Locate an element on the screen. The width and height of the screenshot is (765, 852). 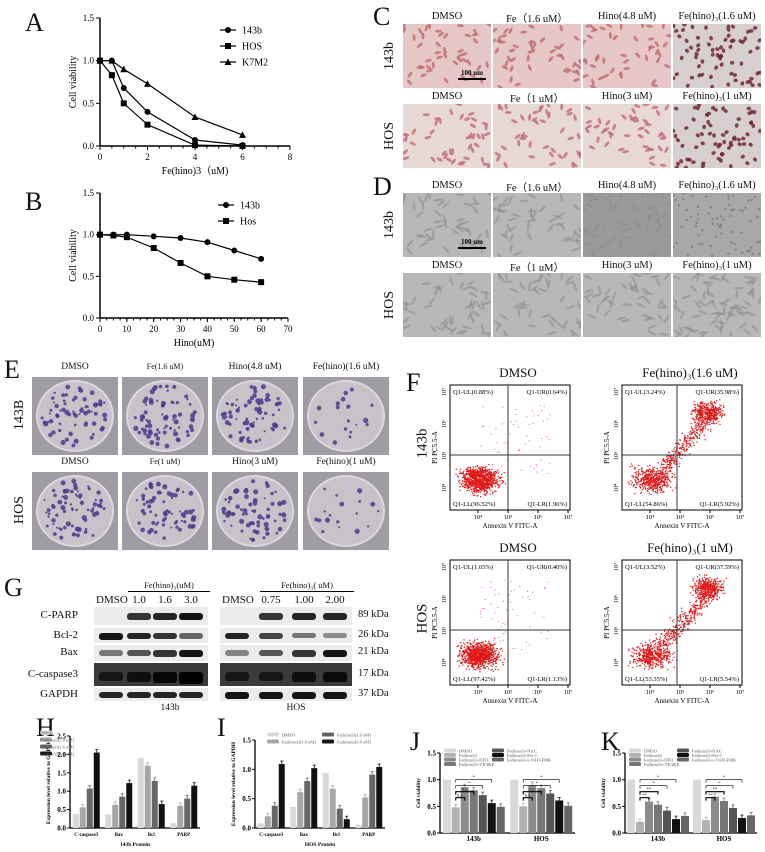
legend-item: Fe(hino)3(1.0 uM) is located at coordinates (57, 740).